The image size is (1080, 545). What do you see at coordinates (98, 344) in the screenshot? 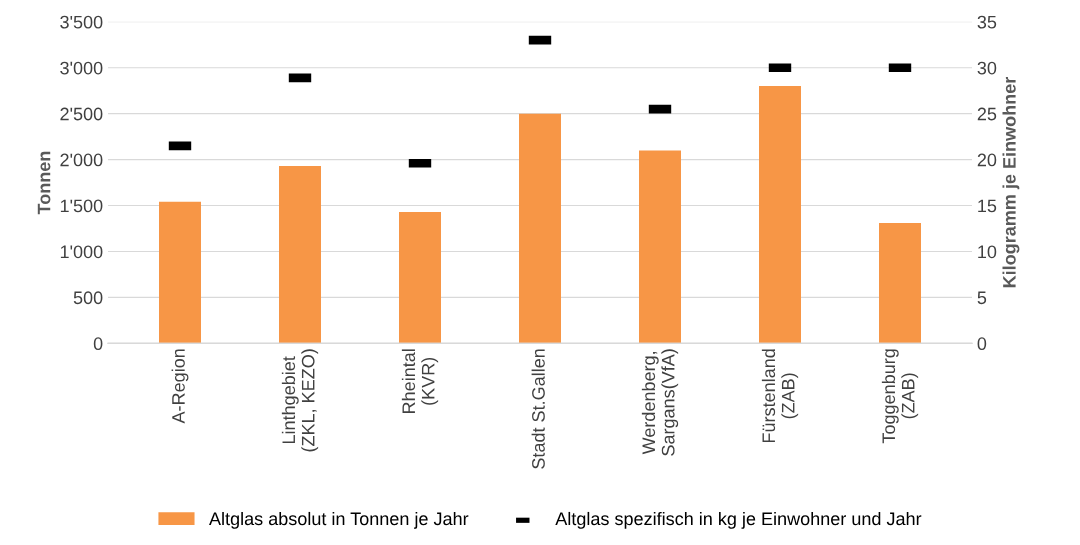
I see `y-tick-label: 0` at bounding box center [98, 344].